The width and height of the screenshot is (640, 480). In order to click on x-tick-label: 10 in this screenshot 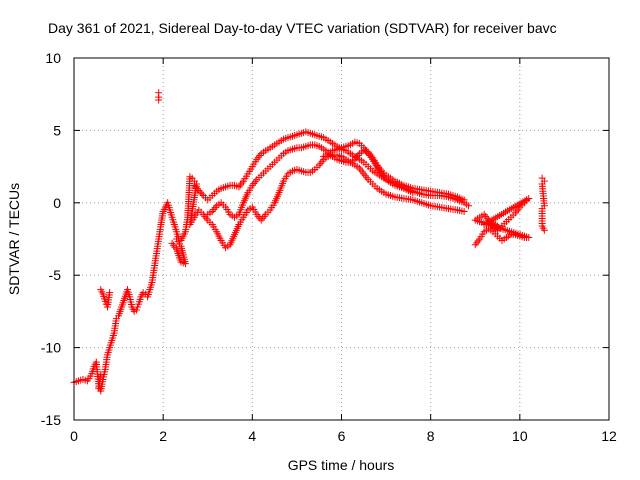, I will do `click(520, 436)`.